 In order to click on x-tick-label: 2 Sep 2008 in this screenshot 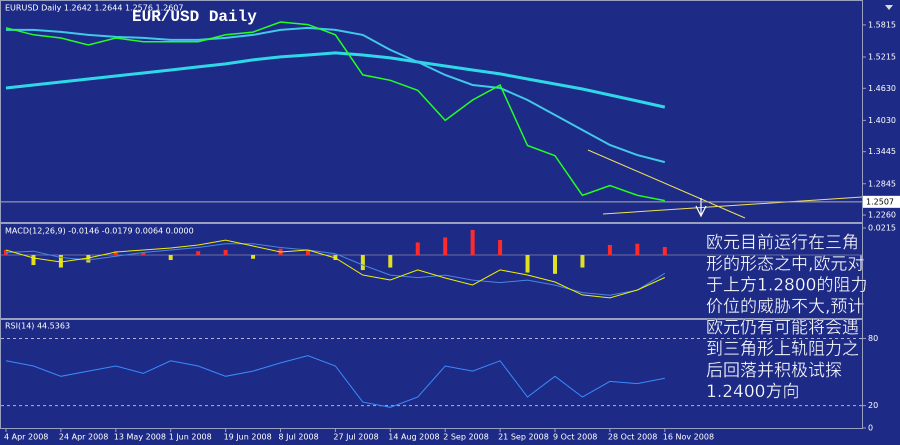, I will do `click(466, 437)`.